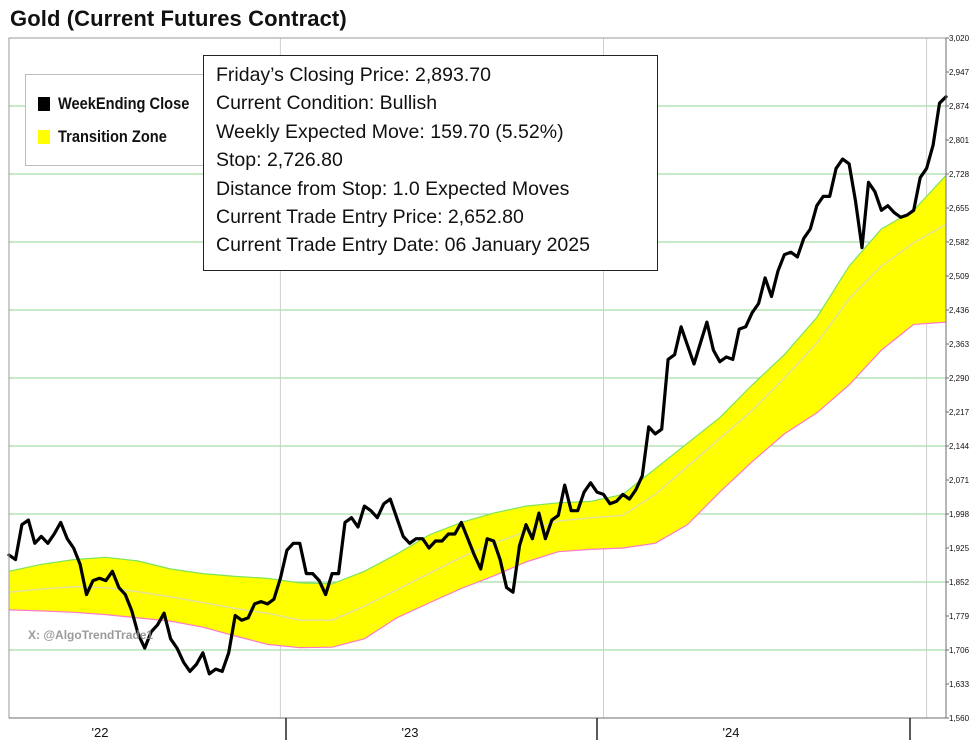  I want to click on y-tick-label: 2,874, so click(959, 106).